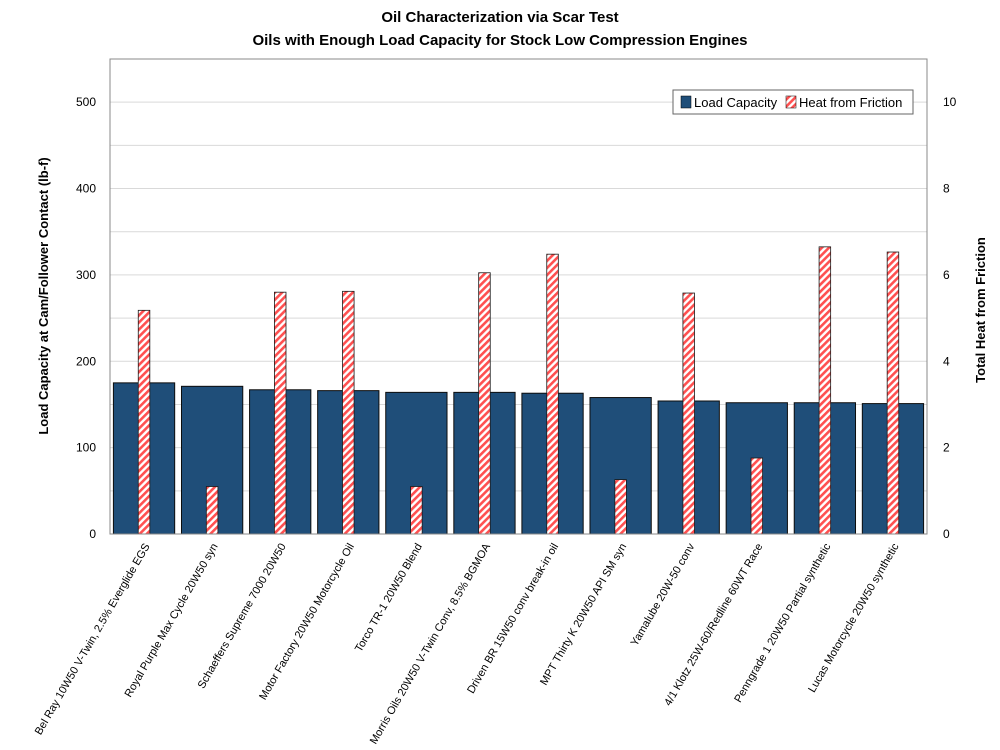  What do you see at coordinates (946, 534) in the screenshot?
I see `y2-tick-label: 0` at bounding box center [946, 534].